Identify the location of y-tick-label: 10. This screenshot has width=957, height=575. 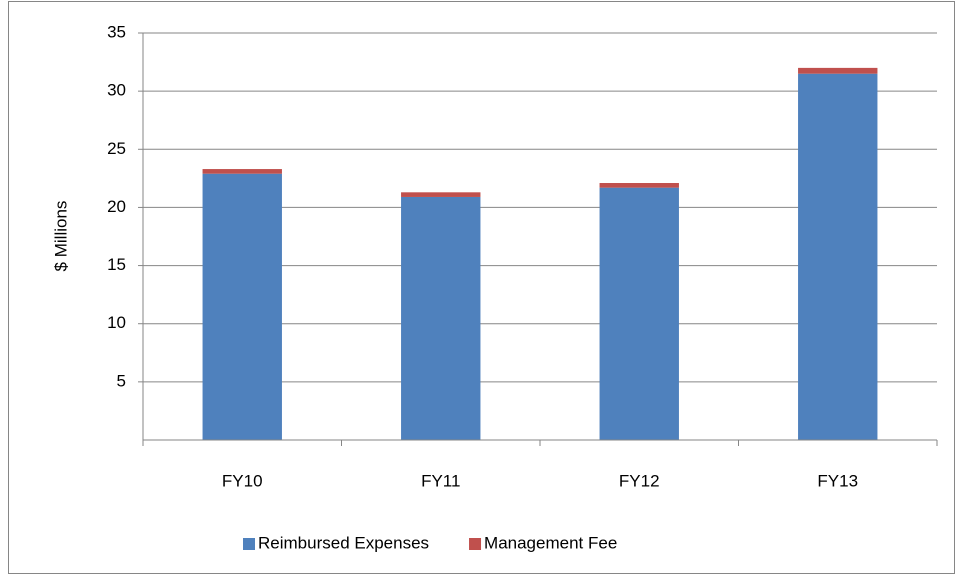
(116, 322).